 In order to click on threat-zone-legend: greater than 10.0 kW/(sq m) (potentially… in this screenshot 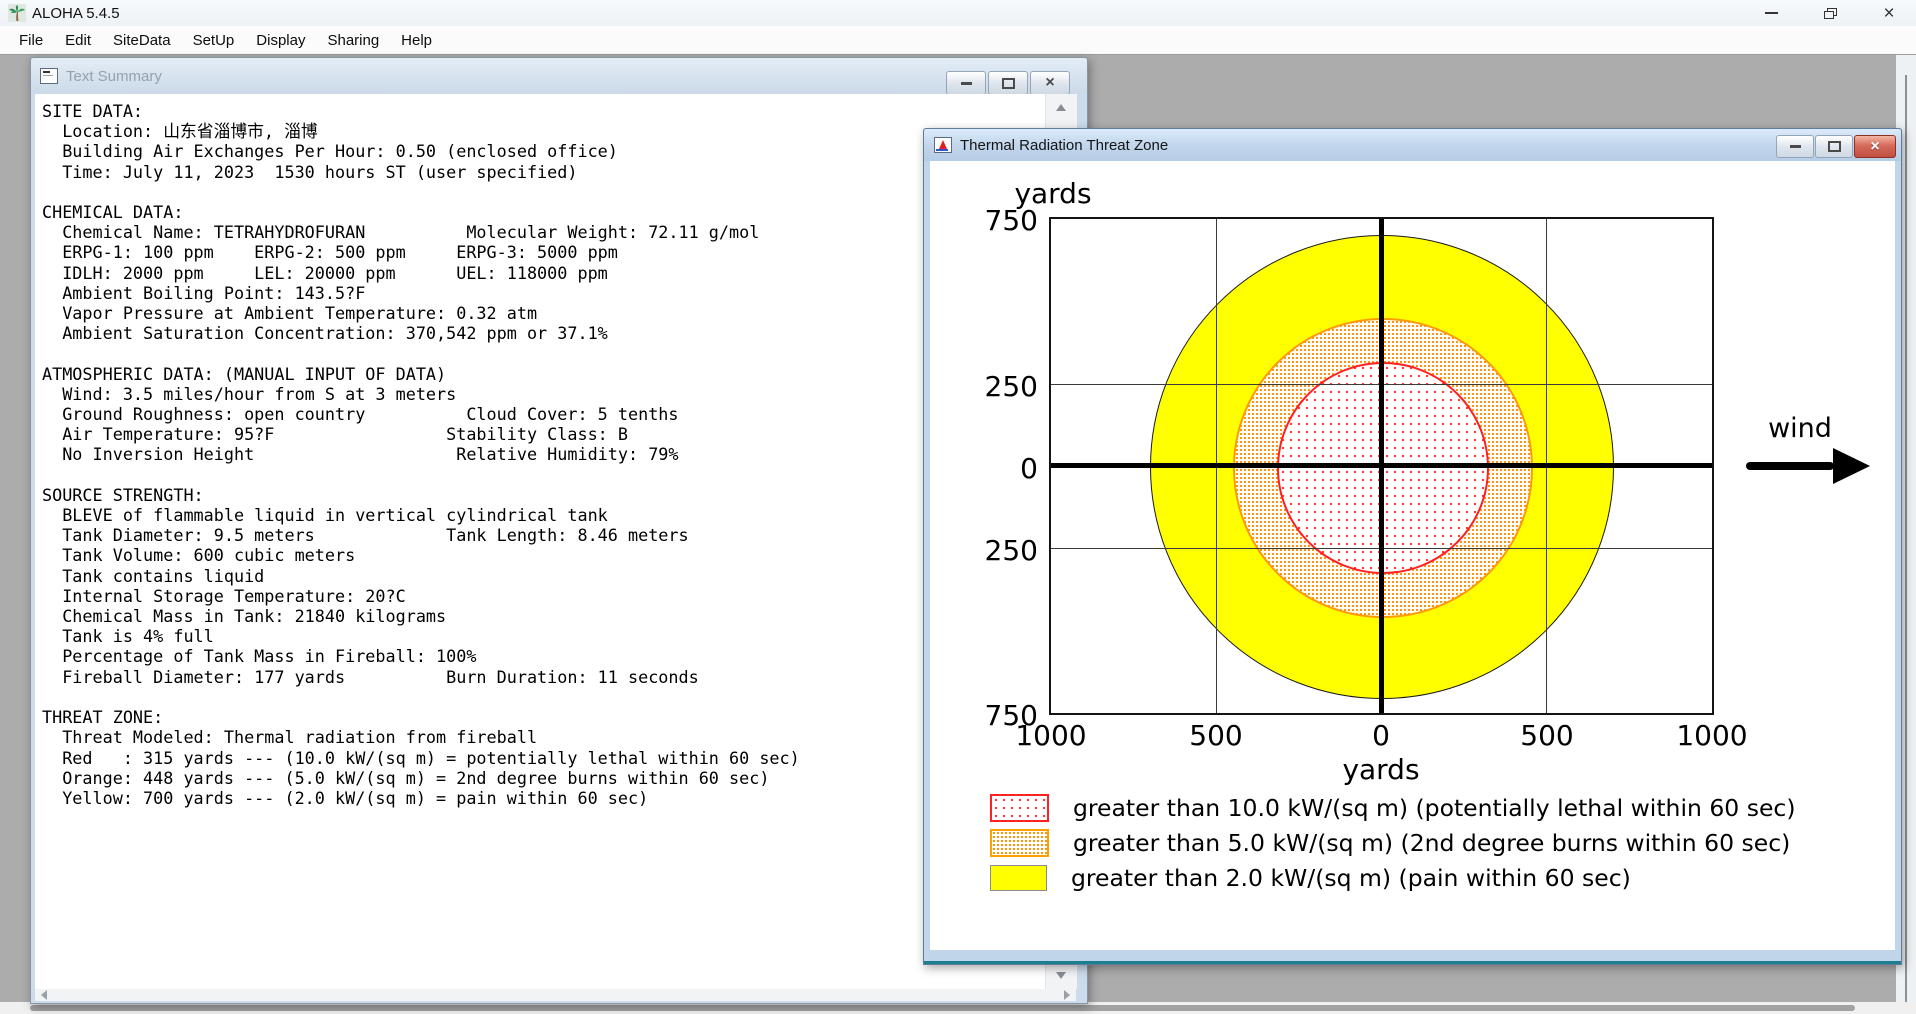, I will do `click(1393, 842)`.